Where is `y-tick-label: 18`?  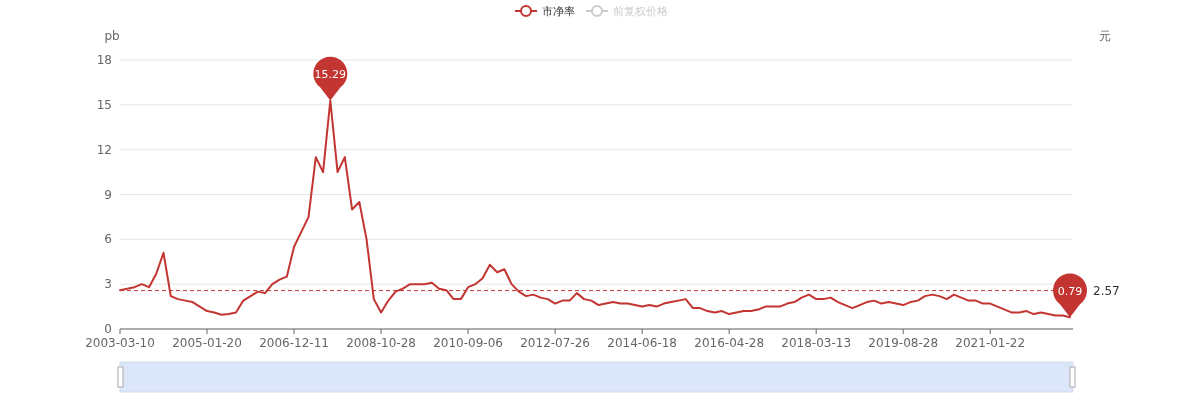
y-tick-label: 18 is located at coordinates (104, 60).